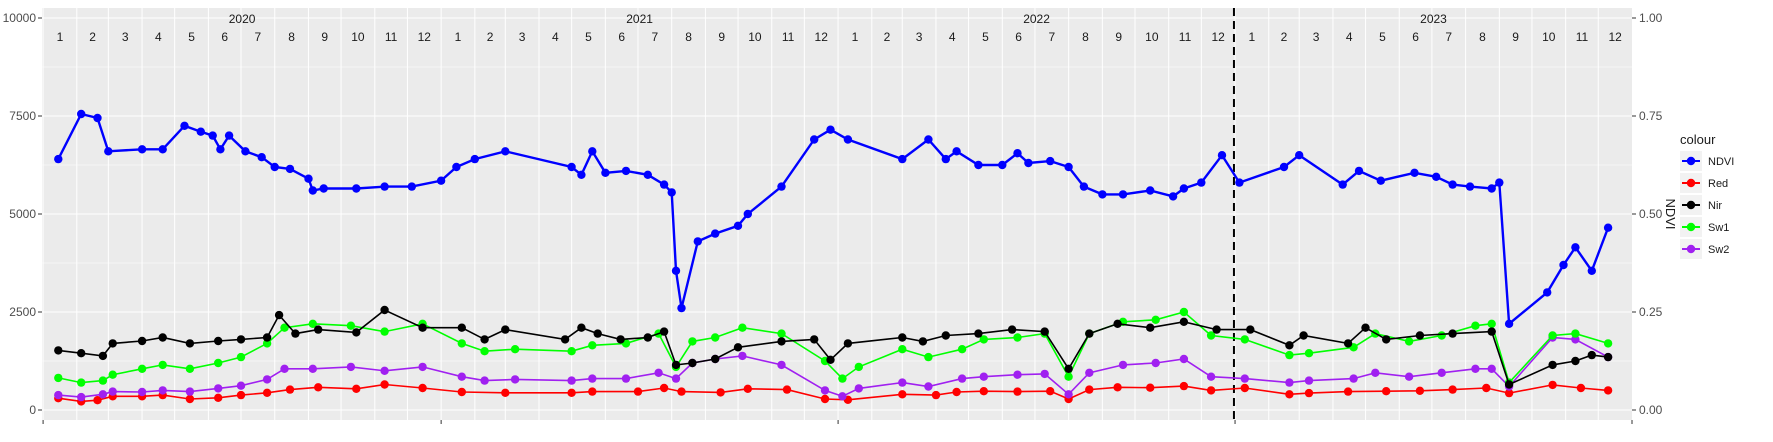  Describe the element at coordinates (1651, 214) in the screenshot. I see `y2-tick-label: 0.50` at that location.